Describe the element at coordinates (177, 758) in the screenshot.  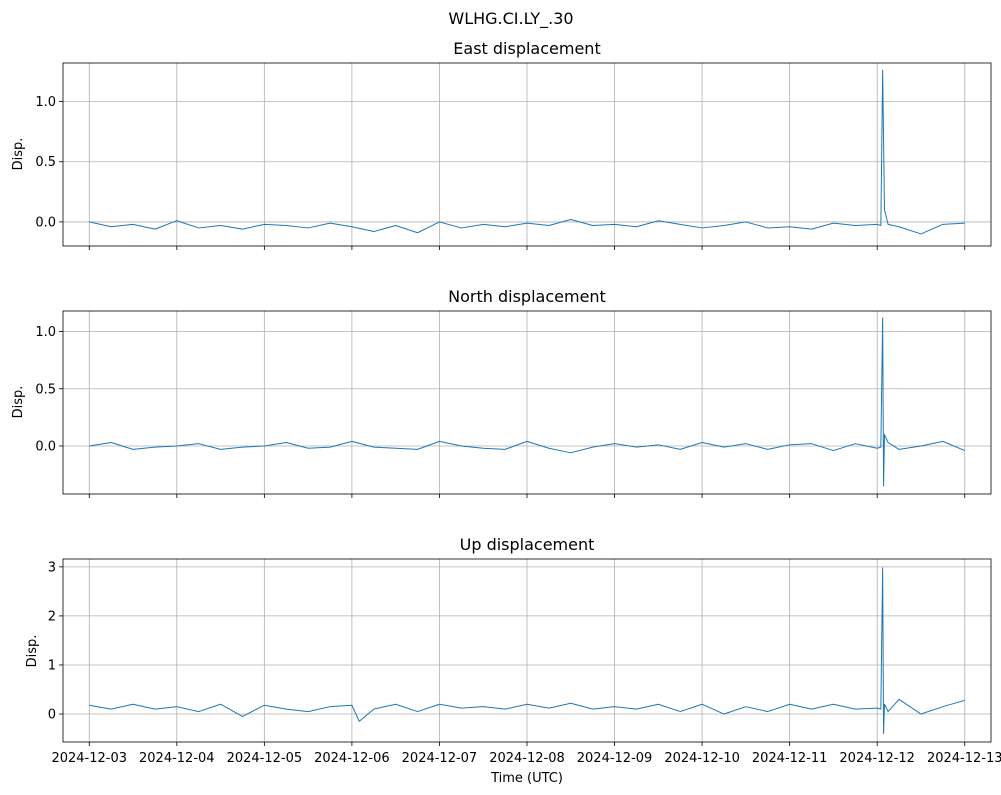
I see `x-tick-label: 2024-12-04` at that location.